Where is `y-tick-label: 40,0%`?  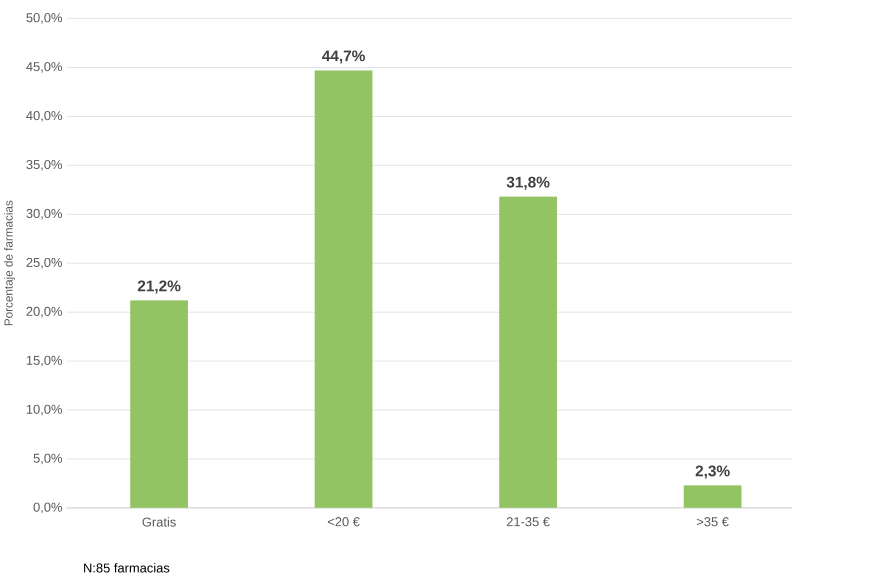
y-tick-label: 40,0% is located at coordinates (44, 116).